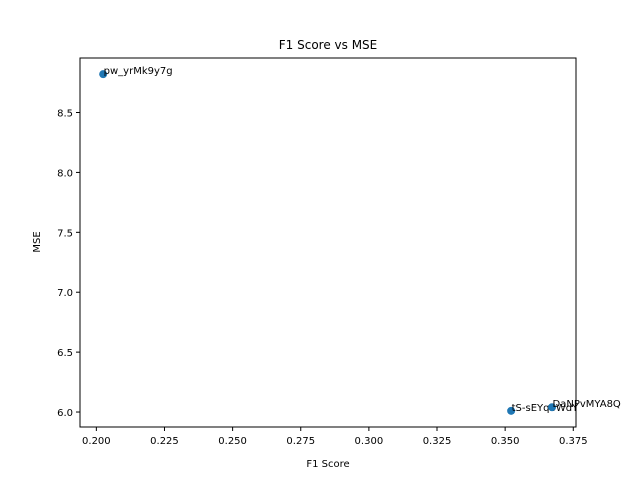 This screenshot has height=480, width=640. What do you see at coordinates (587, 404) in the screenshot?
I see `data-point-label: DaNPvMYA8Q` at bounding box center [587, 404].